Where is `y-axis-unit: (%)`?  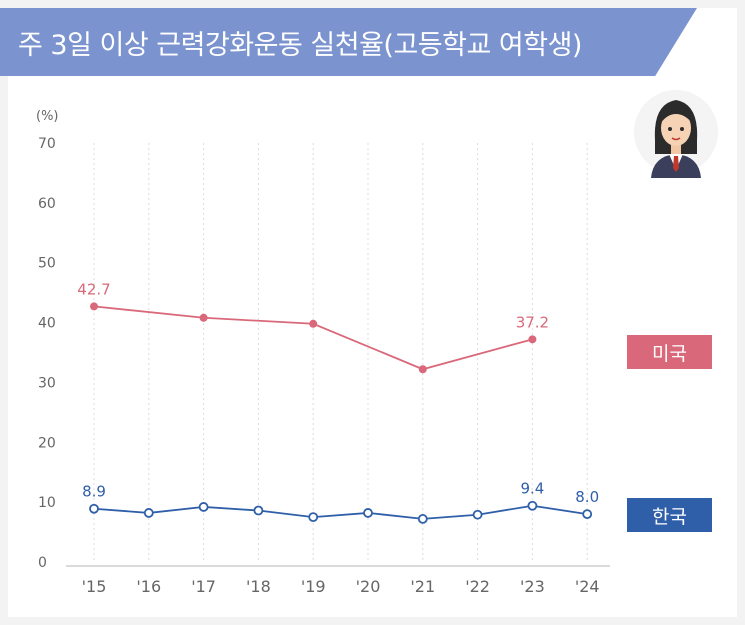 y-axis-unit: (%) is located at coordinates (47, 116).